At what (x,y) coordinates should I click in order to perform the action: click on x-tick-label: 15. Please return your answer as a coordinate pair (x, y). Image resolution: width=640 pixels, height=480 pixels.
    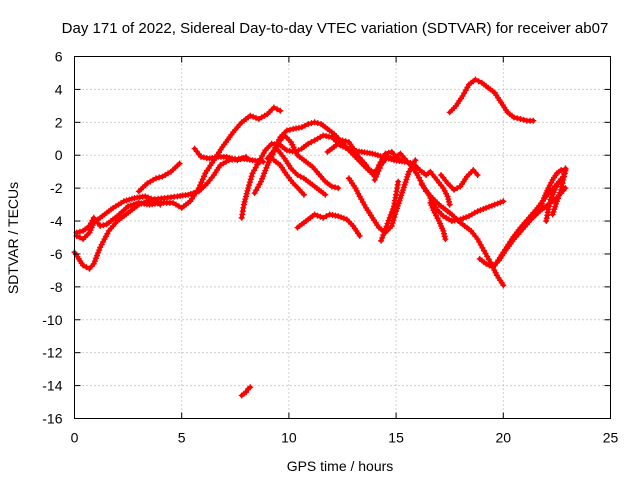
    Looking at the image, I should click on (396, 438).